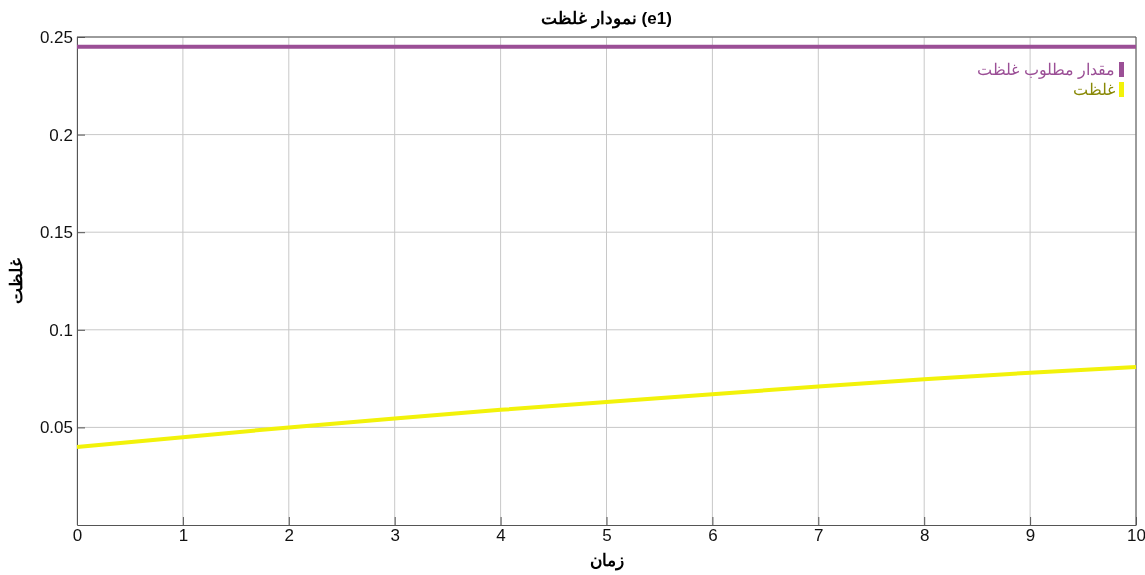  Describe the element at coordinates (606, 19) in the screenshot. I see `chart-title: نمودار غلظت (e1)` at that location.